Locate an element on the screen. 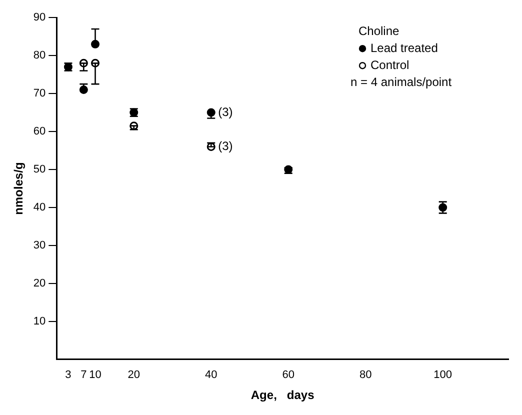  x-axis-title: Age, days is located at coordinates (282, 395).